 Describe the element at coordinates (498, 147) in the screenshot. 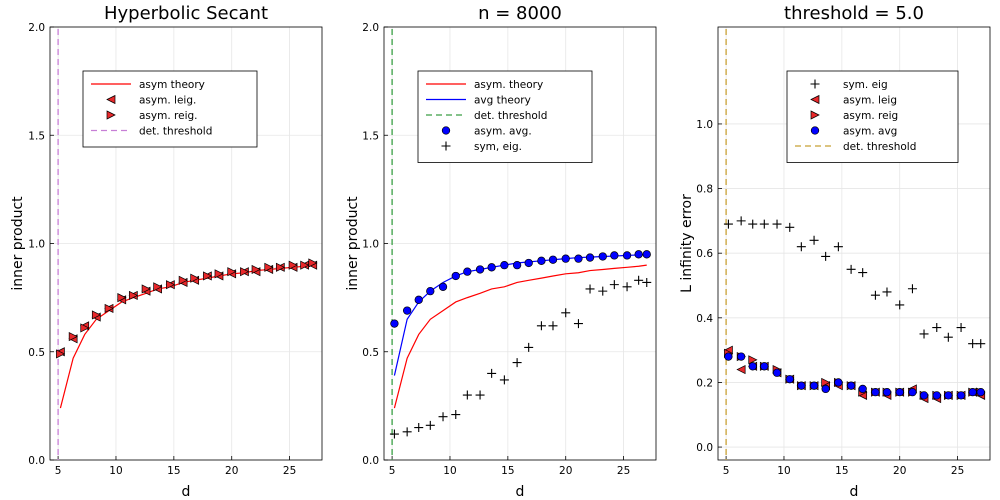

I see `legend-label: sym, eig.` at that location.